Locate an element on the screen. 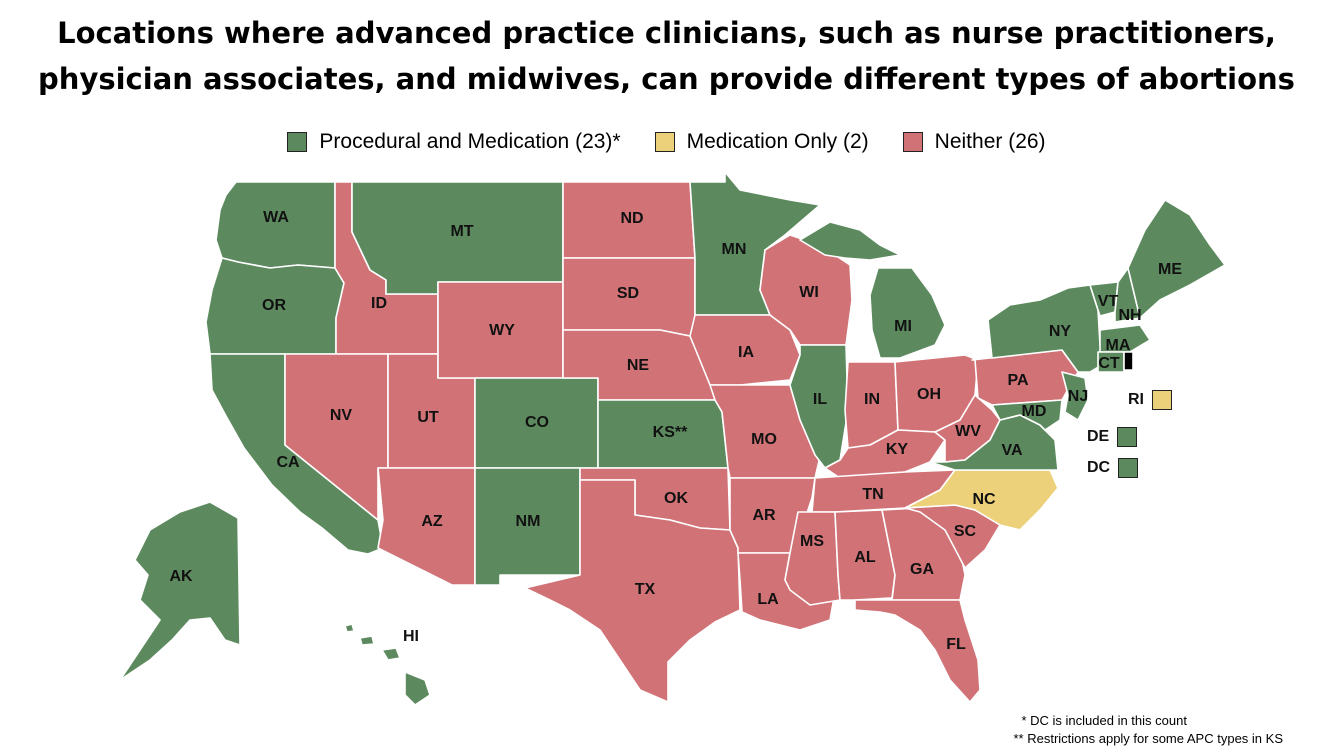 The height and width of the screenshot is (750, 1333). legend-item-medication: Medication Only (2) is located at coordinates (761, 142).